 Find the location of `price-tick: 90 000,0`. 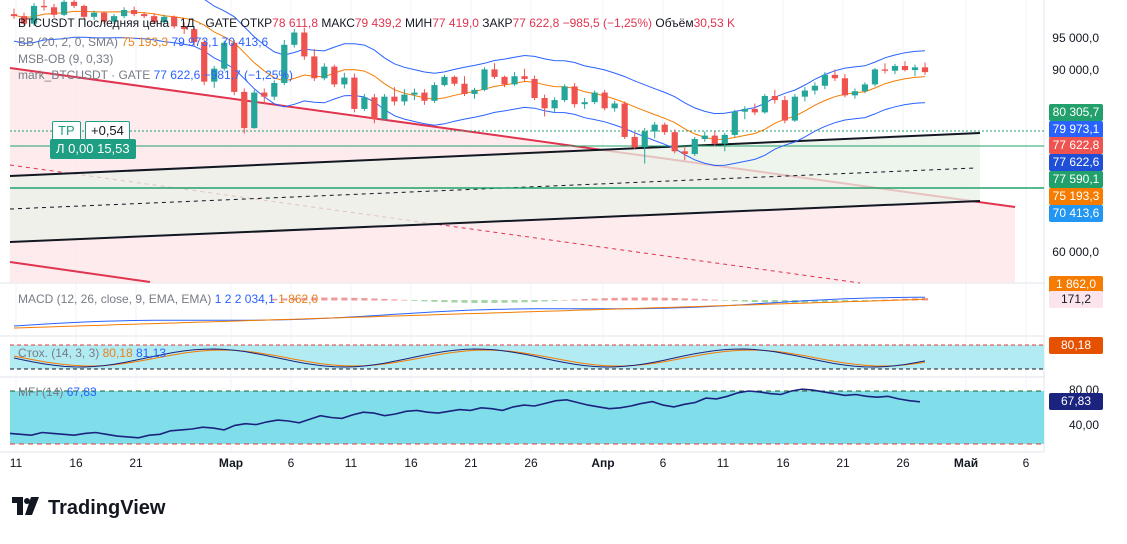

price-tick: 90 000,0 is located at coordinates (1075, 70).